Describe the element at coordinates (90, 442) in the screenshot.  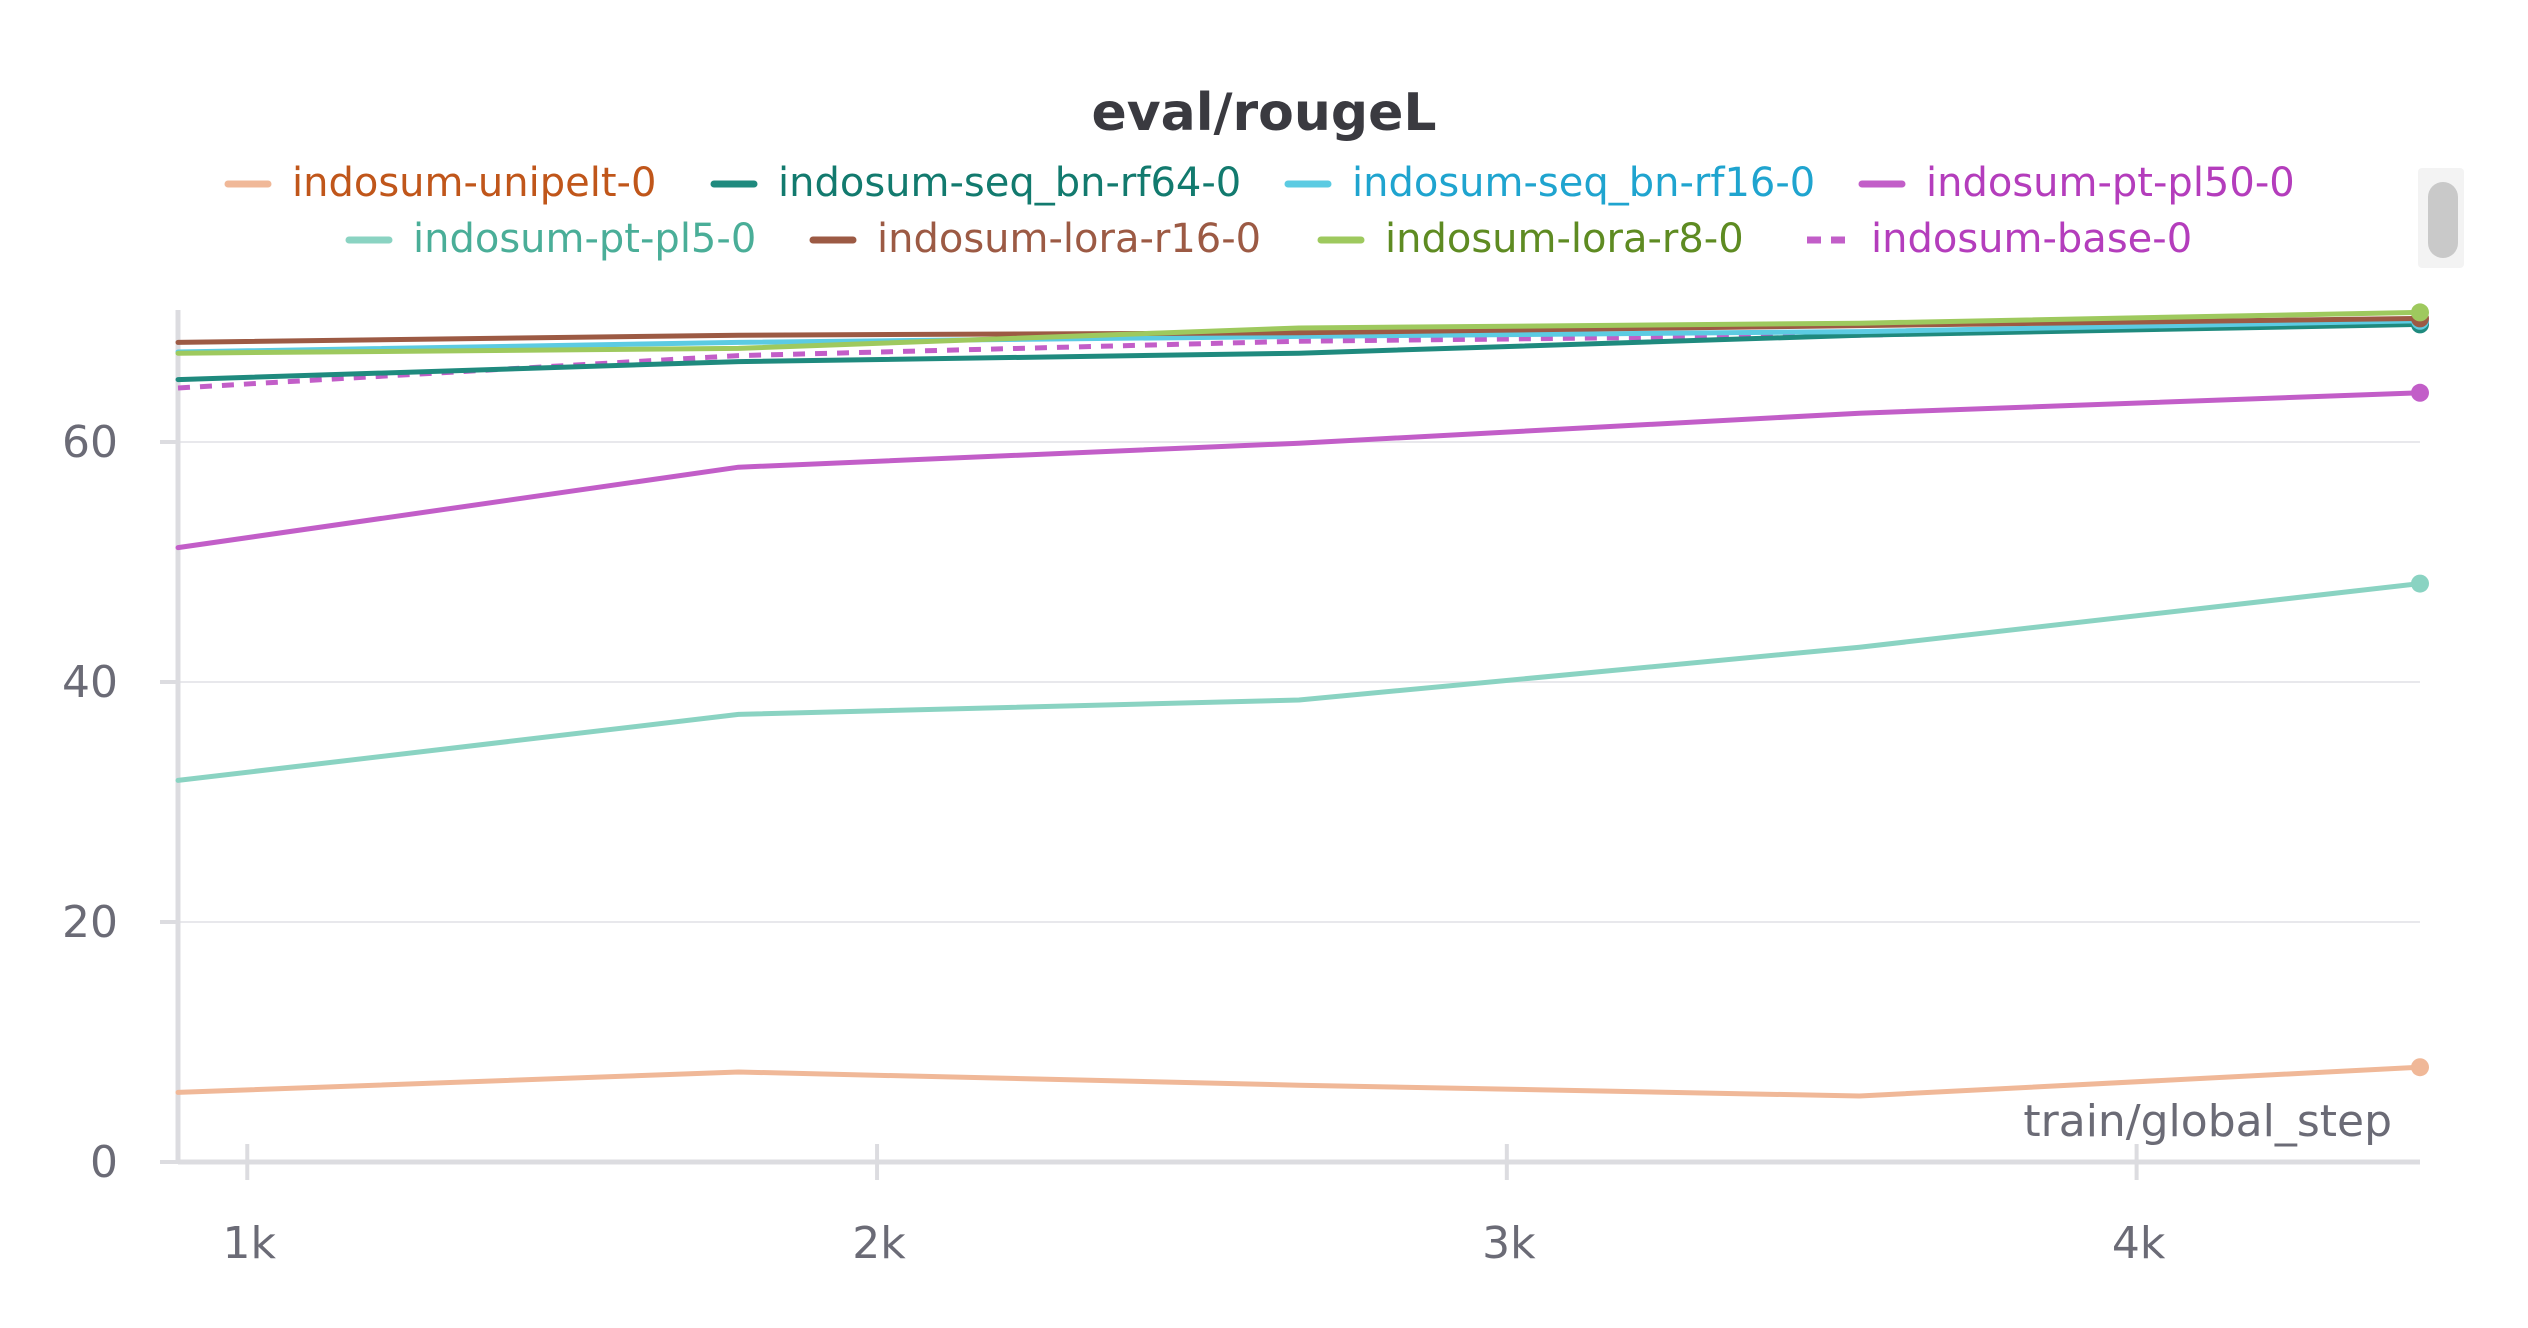
I see `y-tick-label: 60` at that location.